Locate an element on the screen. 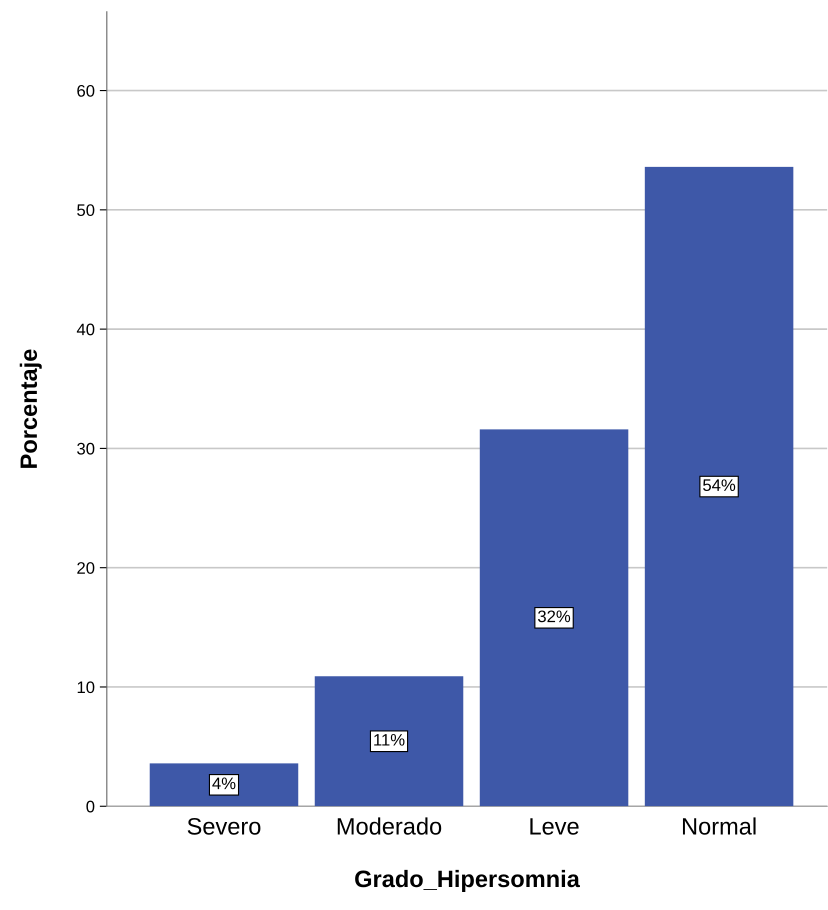  y-tick-label: 30 is located at coordinates (85, 448).